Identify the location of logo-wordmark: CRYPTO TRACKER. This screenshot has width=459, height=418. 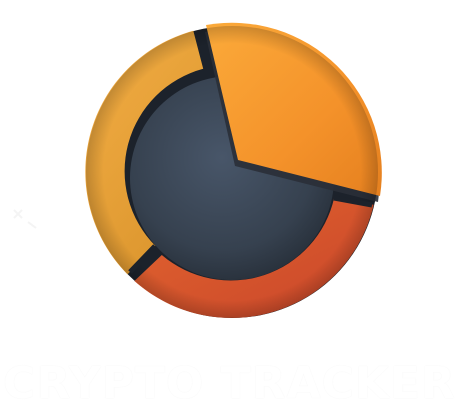
(229, 383).